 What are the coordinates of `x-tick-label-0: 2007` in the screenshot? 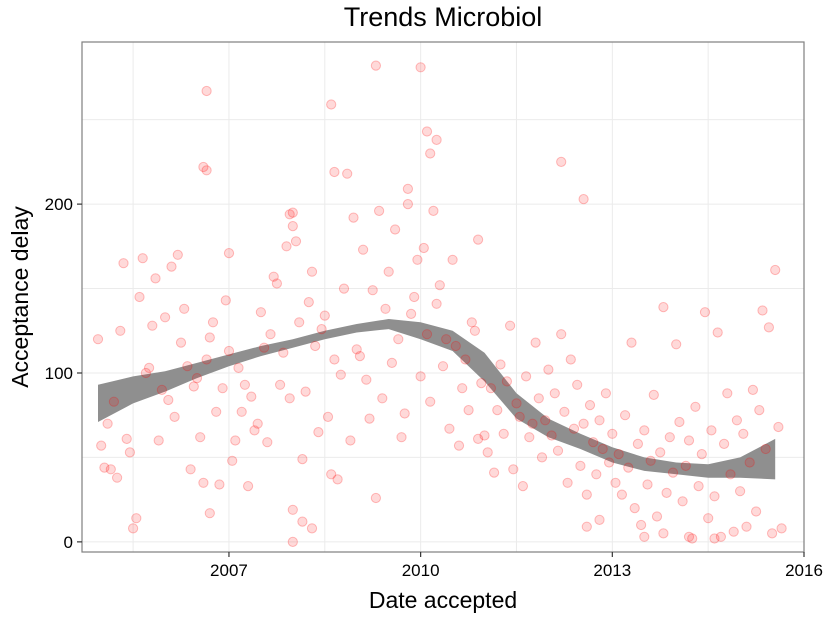 It's located at (229, 570).